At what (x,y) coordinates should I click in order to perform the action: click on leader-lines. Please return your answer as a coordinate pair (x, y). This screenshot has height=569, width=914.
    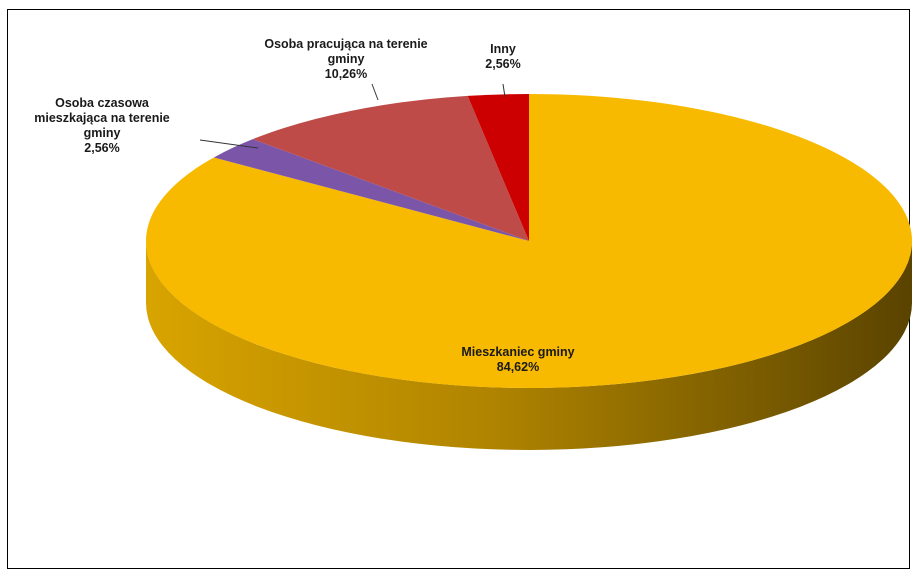
    Looking at the image, I should click on (352, 116).